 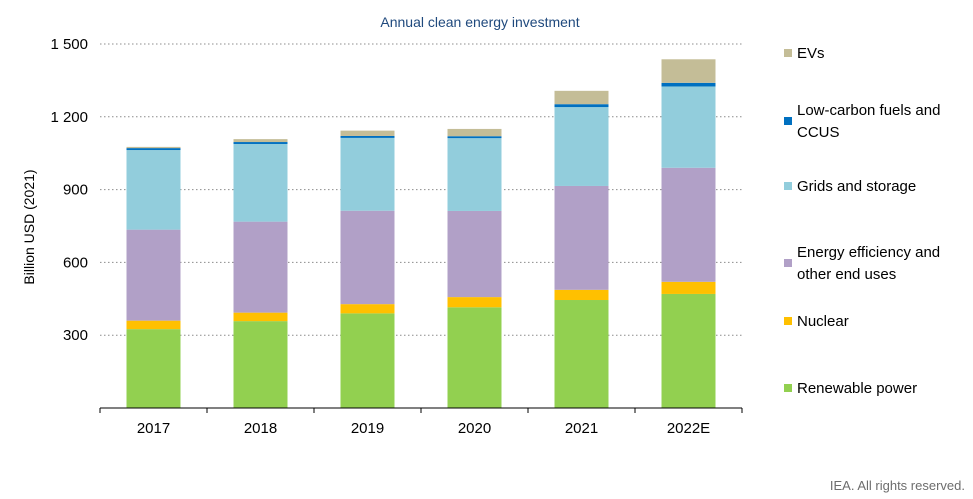 I want to click on y-tick-label: 300, so click(x=75, y=335).